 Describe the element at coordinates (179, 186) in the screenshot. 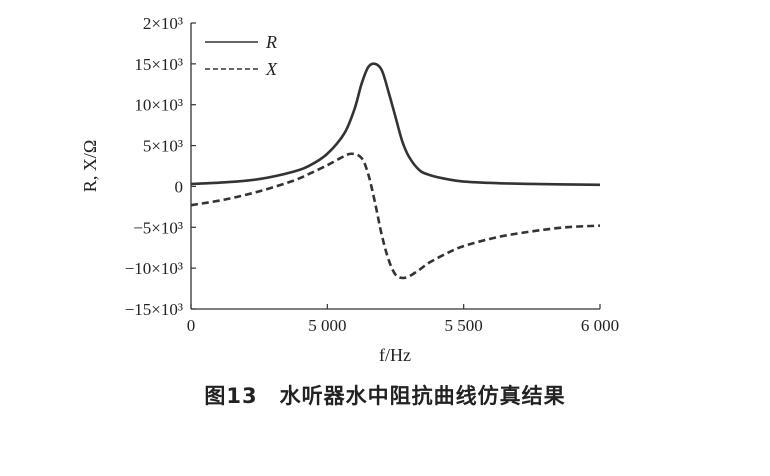

I see `y-tick-label: 0` at that location.